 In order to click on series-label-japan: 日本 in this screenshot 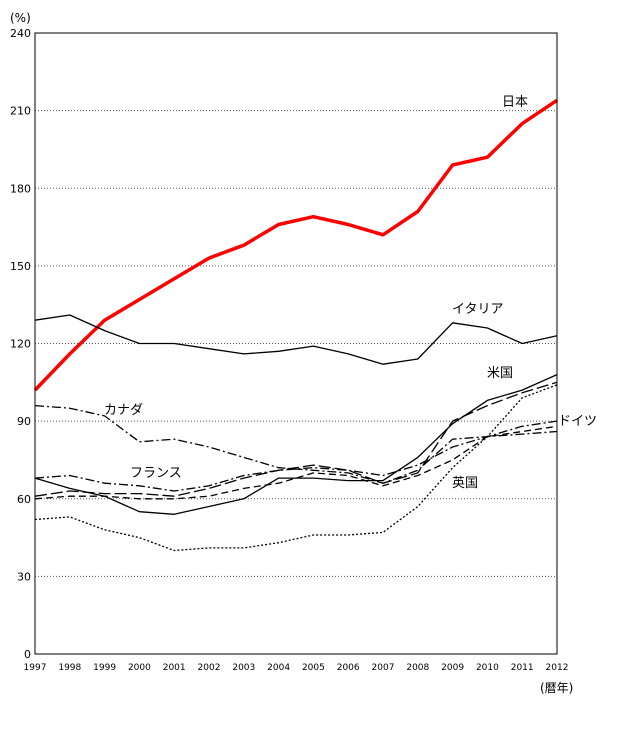, I will do `click(515, 102)`.